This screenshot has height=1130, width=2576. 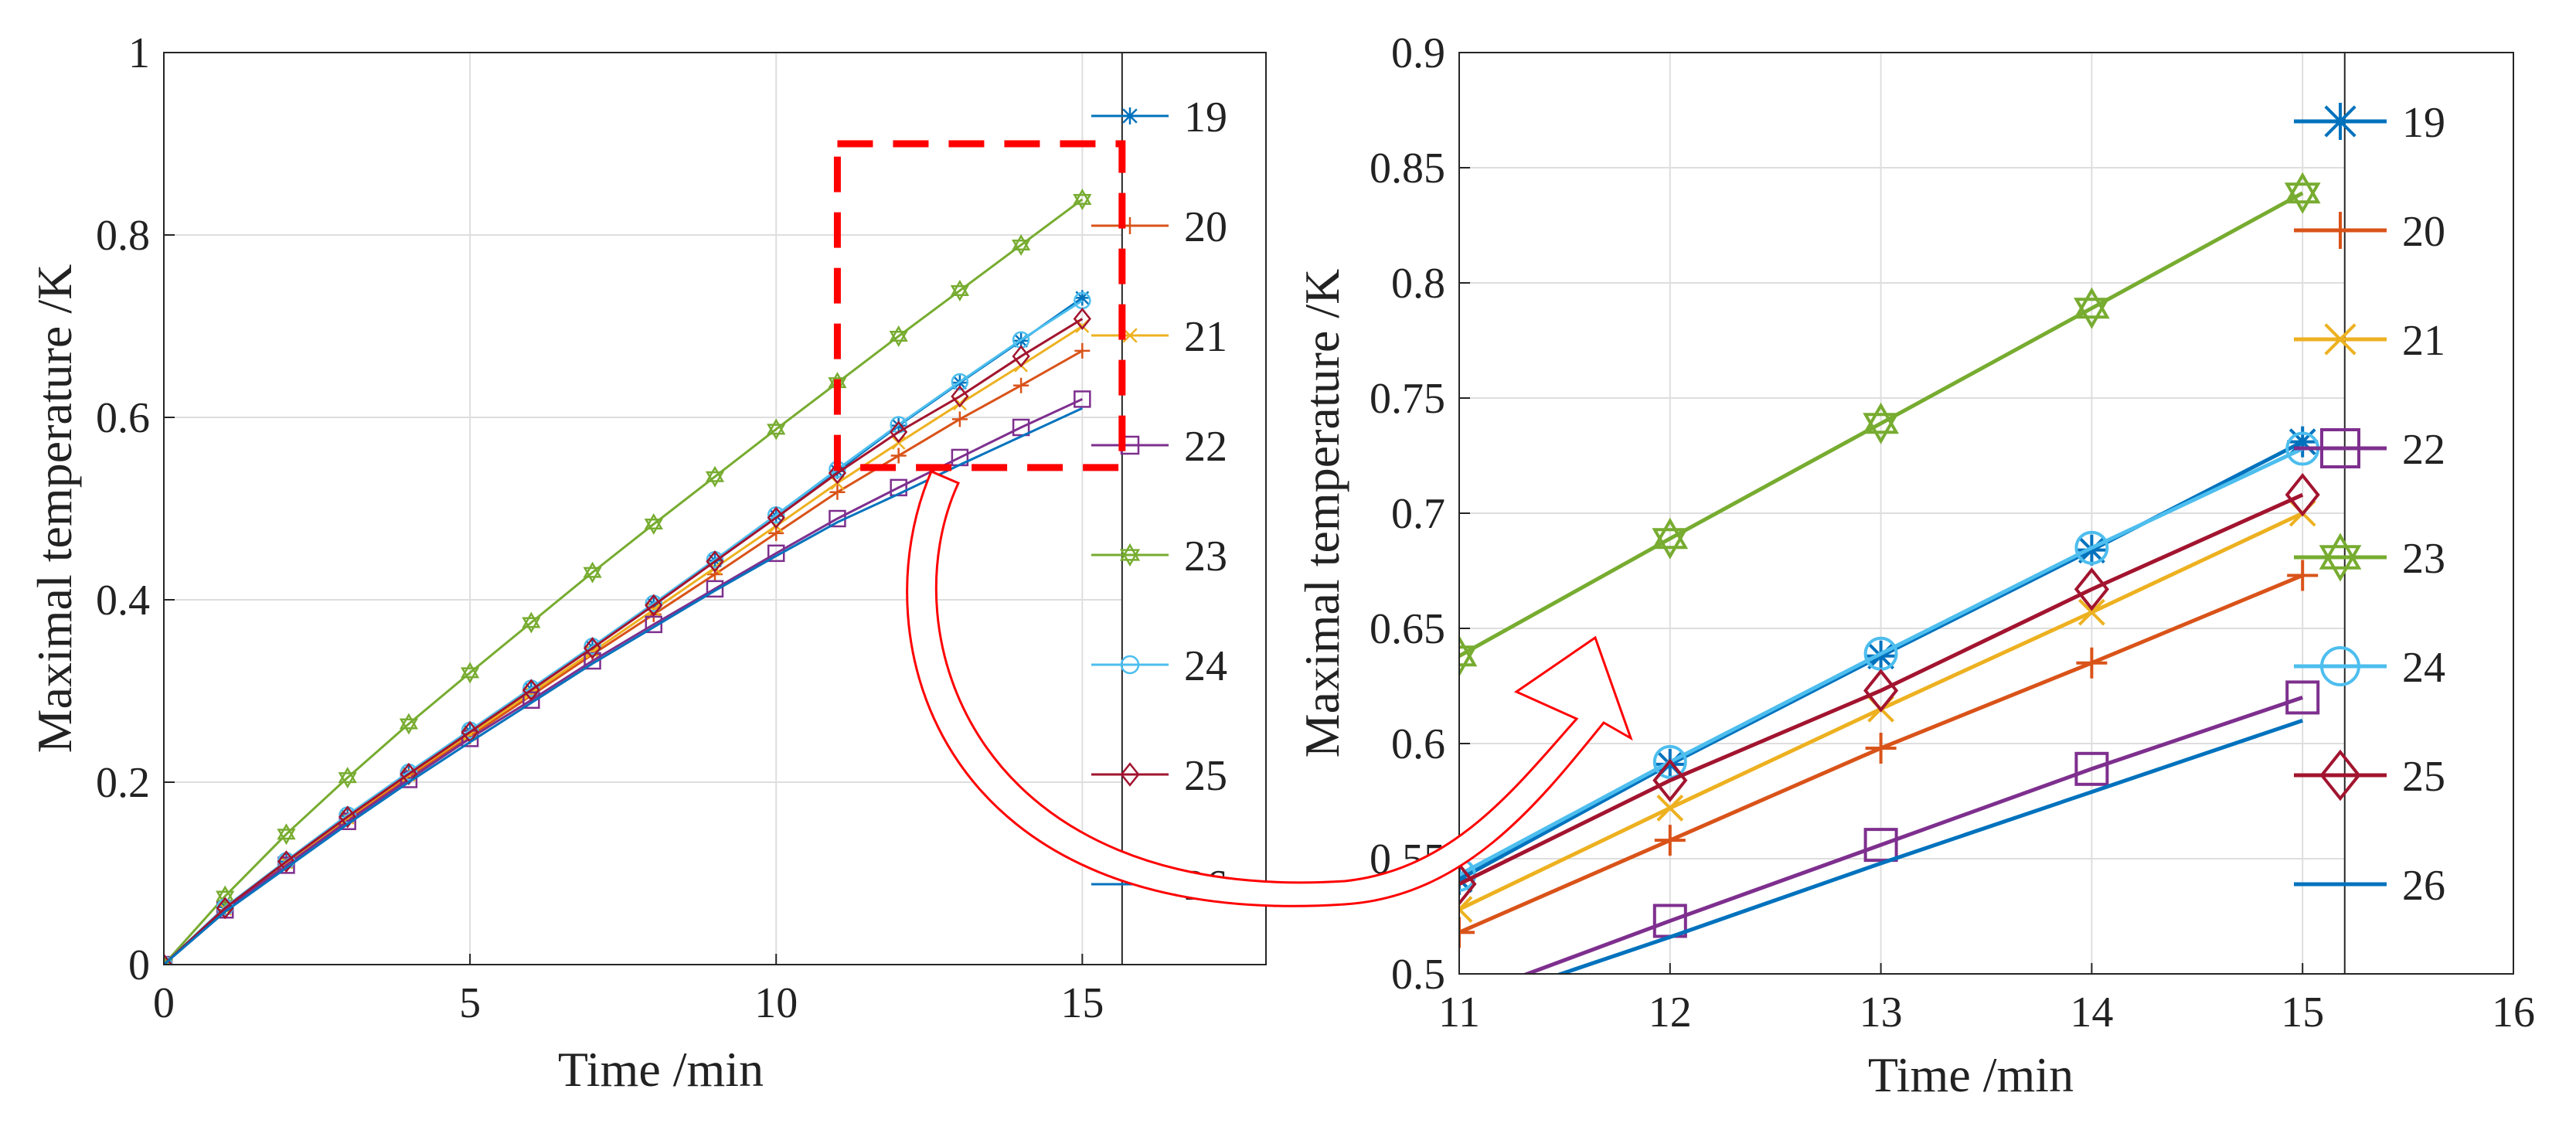 What do you see at coordinates (661, 1069) in the screenshot?
I see `left-x-axis-label: Time /min` at bounding box center [661, 1069].